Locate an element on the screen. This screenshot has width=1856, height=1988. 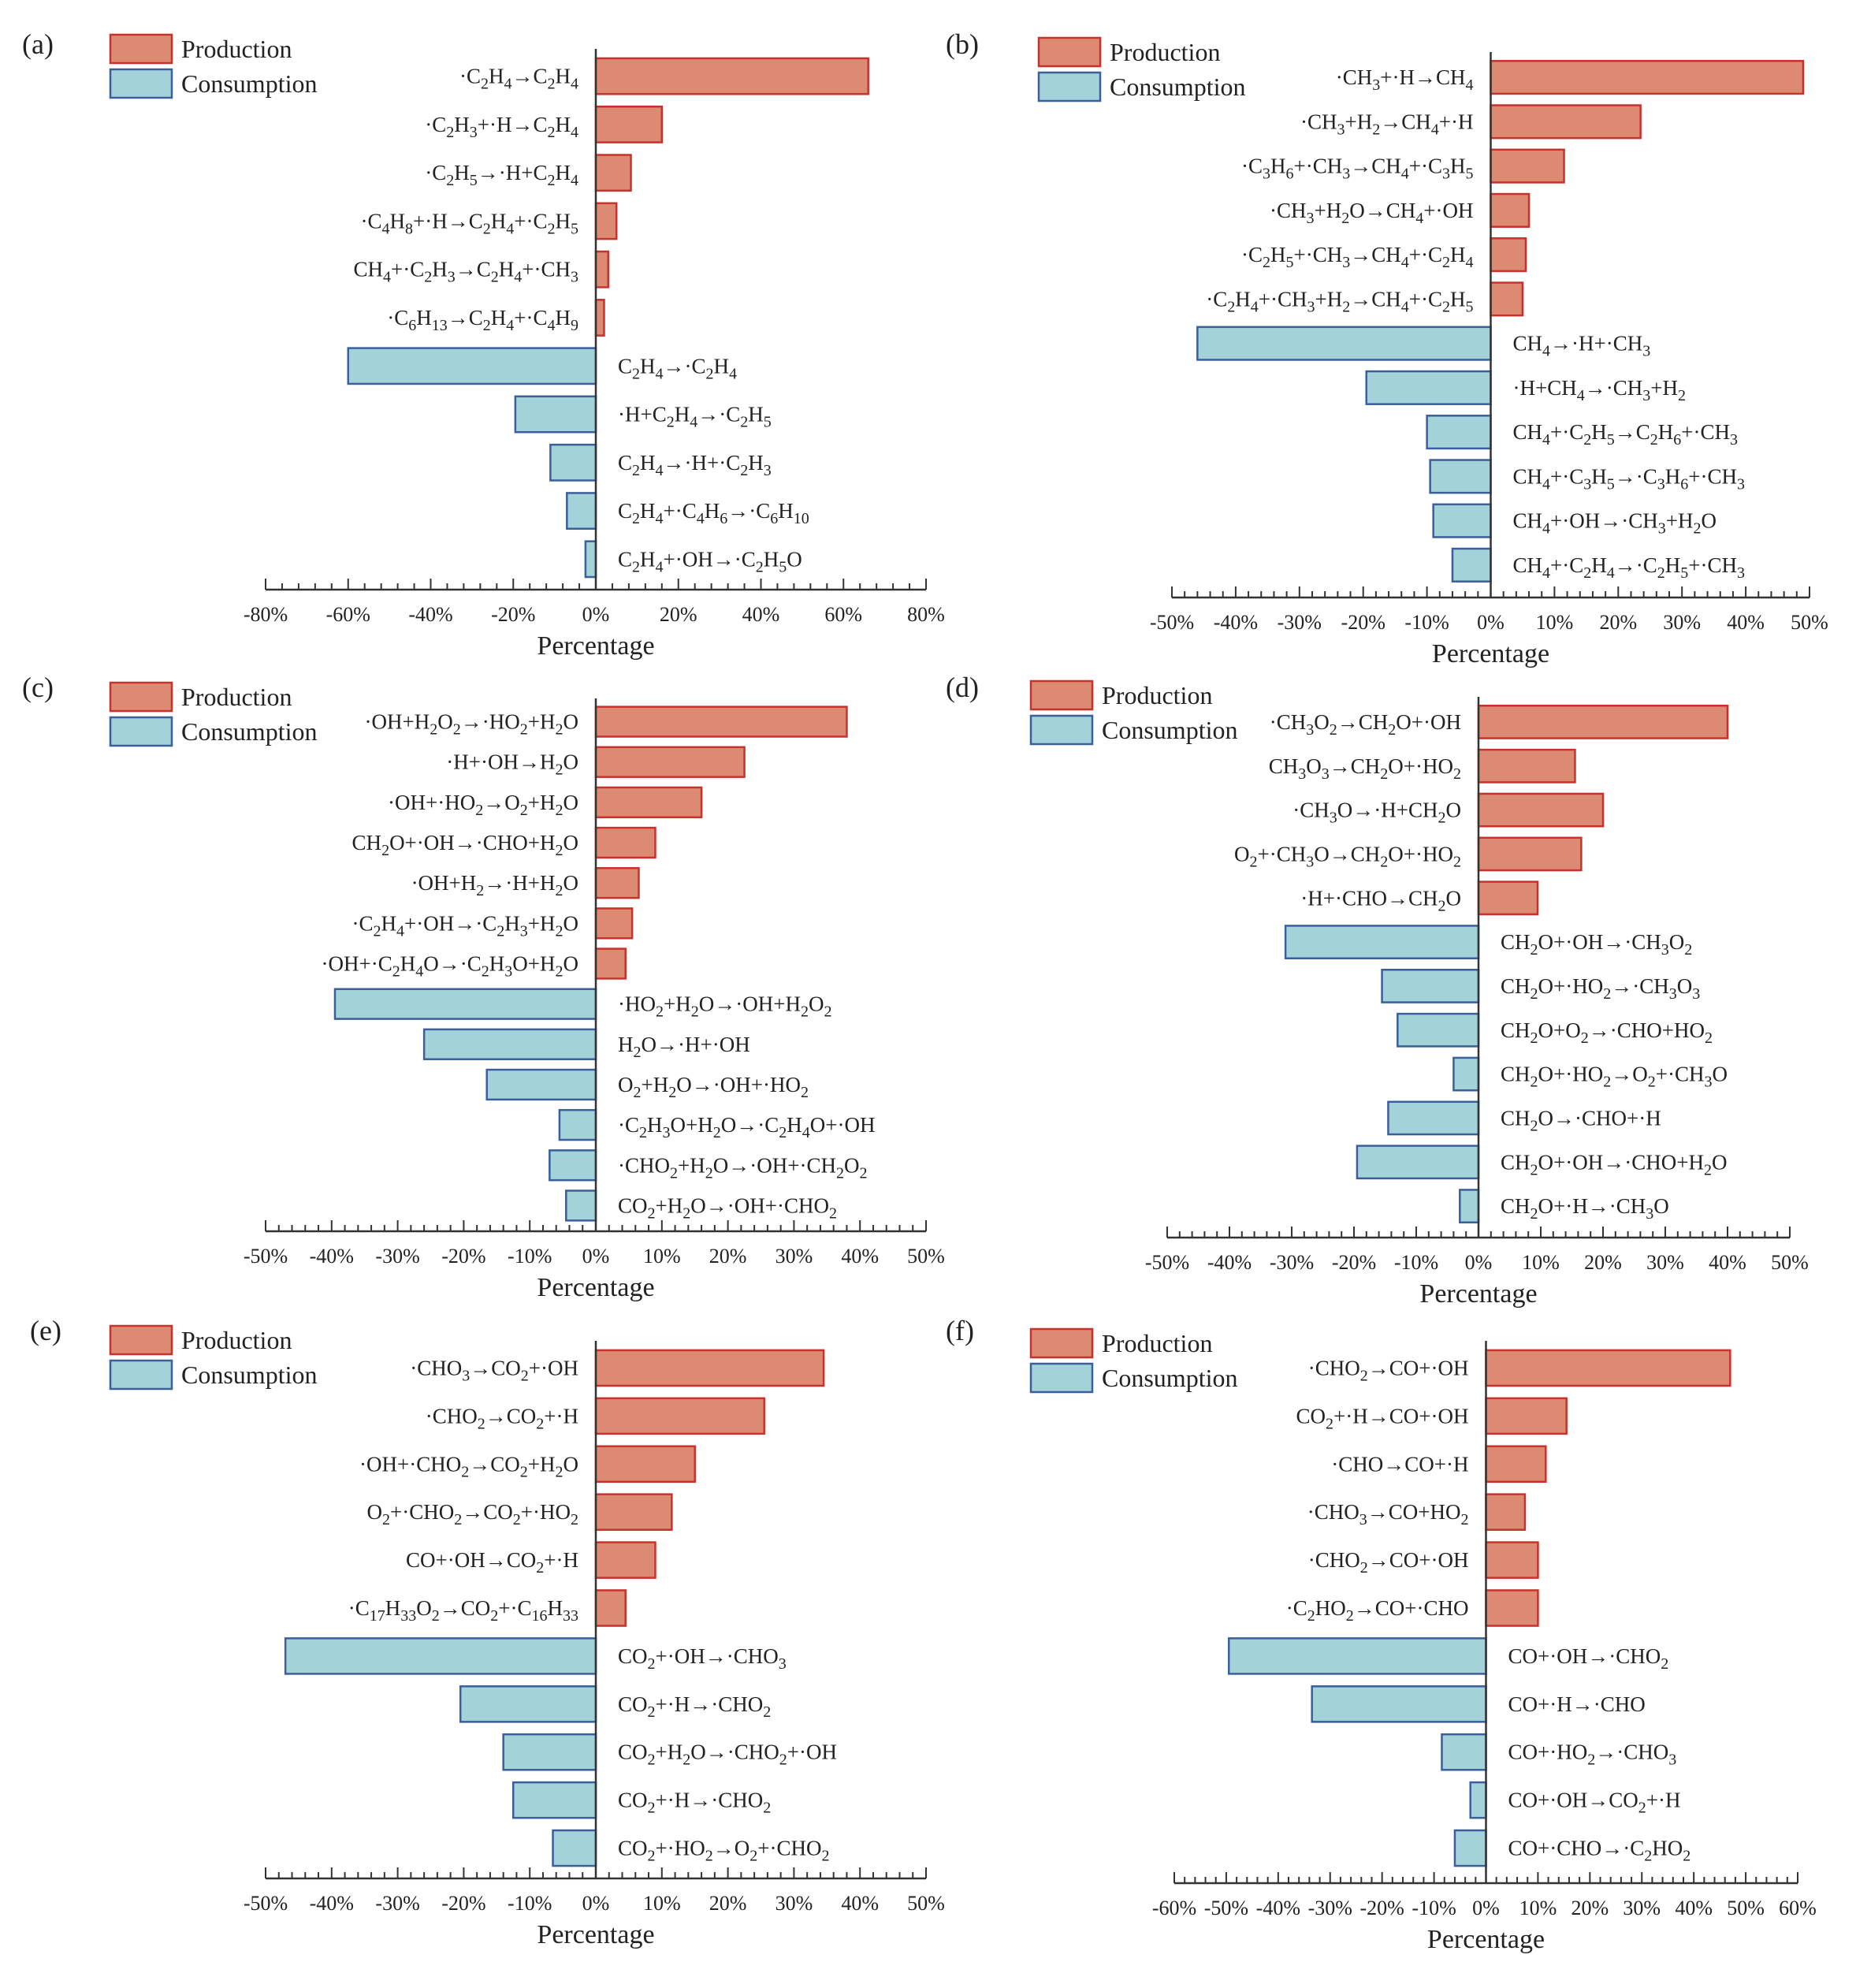
x-tick-label: -20% is located at coordinates (463, 1903).